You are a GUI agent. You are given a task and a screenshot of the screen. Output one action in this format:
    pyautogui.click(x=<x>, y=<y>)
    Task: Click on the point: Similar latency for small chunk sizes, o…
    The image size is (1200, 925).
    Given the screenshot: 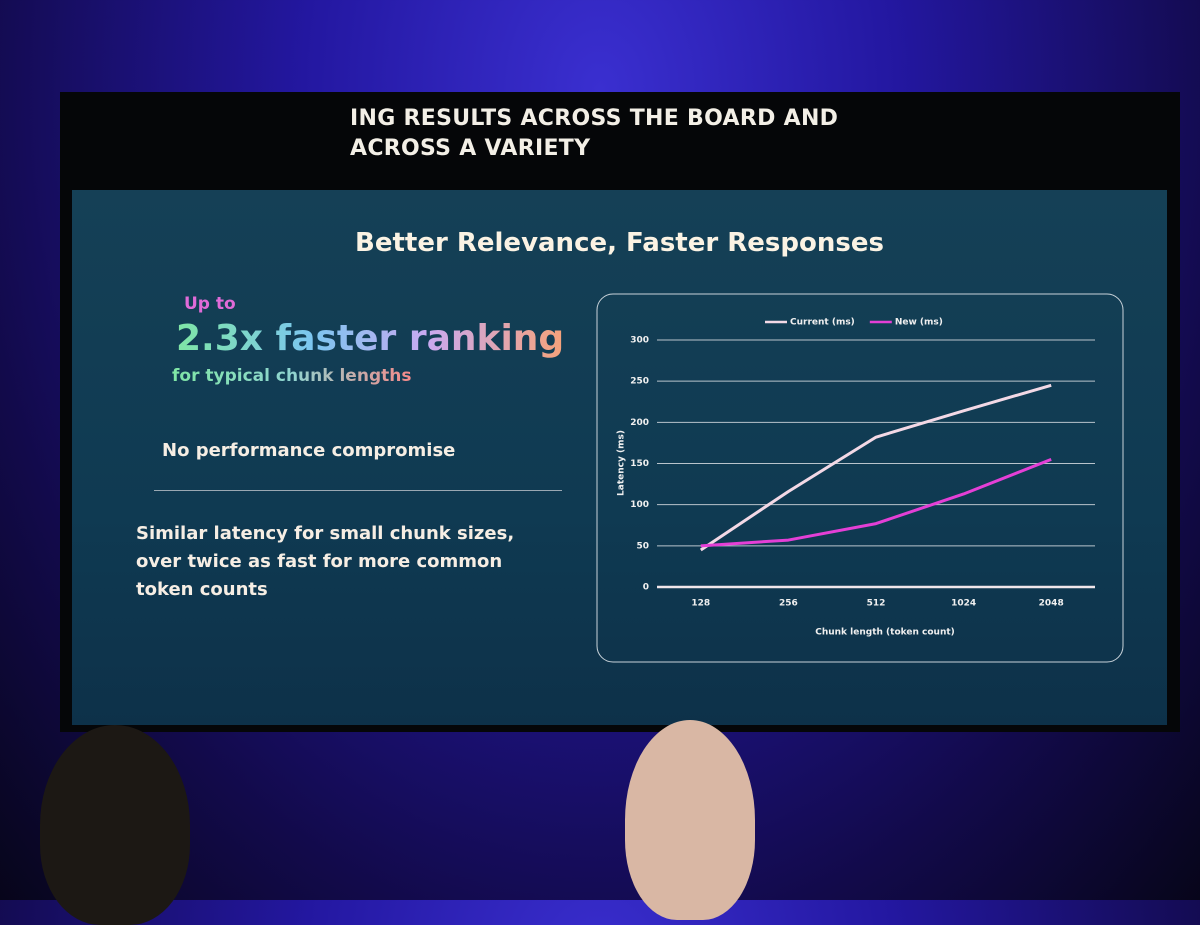 What is the action you would take?
    pyautogui.click(x=325, y=561)
    